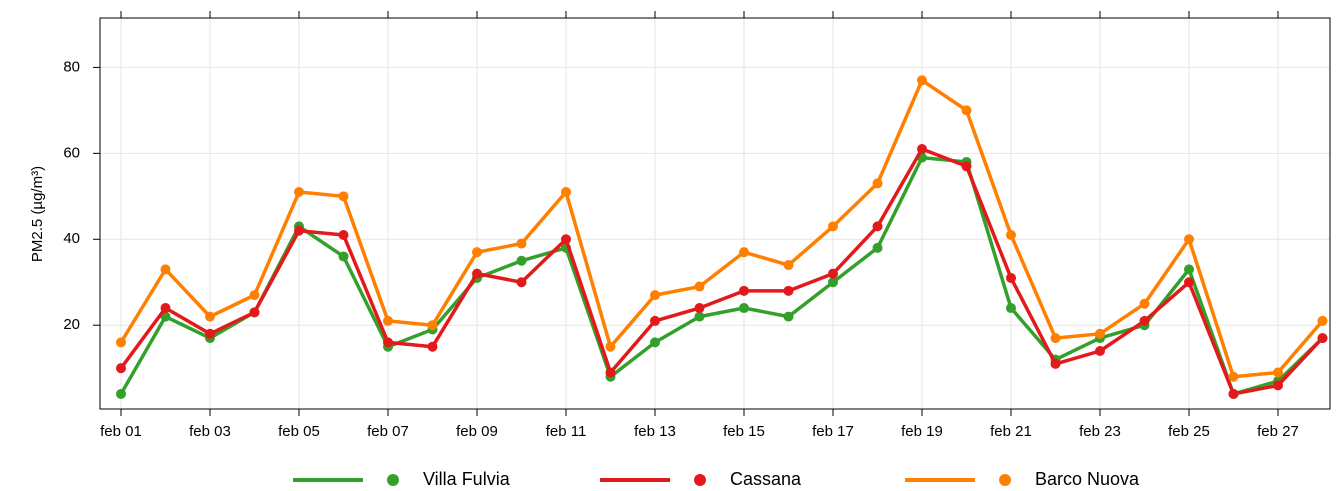 The width and height of the screenshot is (1336, 491). What do you see at coordinates (766, 479) in the screenshot?
I see `legend-label: Cassana` at bounding box center [766, 479].